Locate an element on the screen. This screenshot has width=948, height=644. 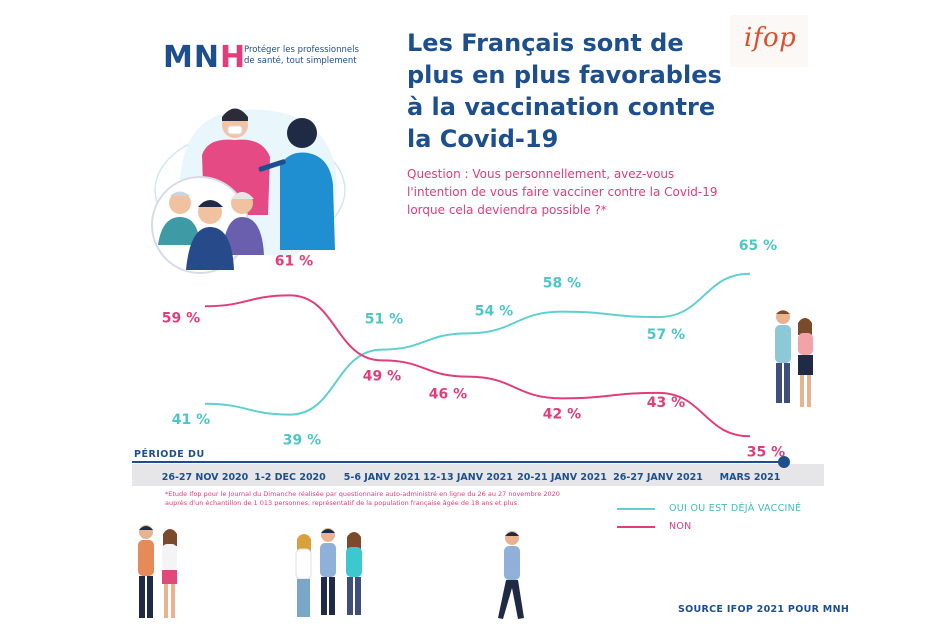
x-axis-title: PÉRIODE DU is located at coordinates (169, 454).